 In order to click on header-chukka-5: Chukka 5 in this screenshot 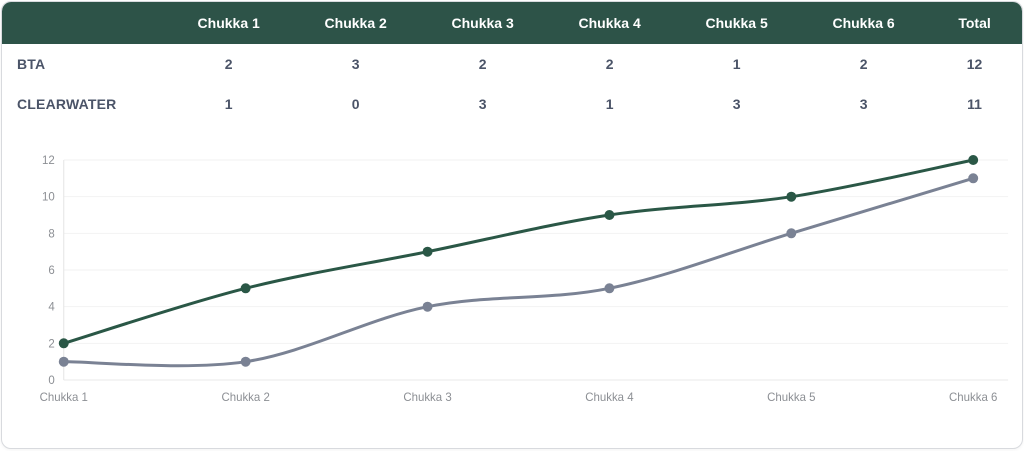, I will do `click(736, 23)`.